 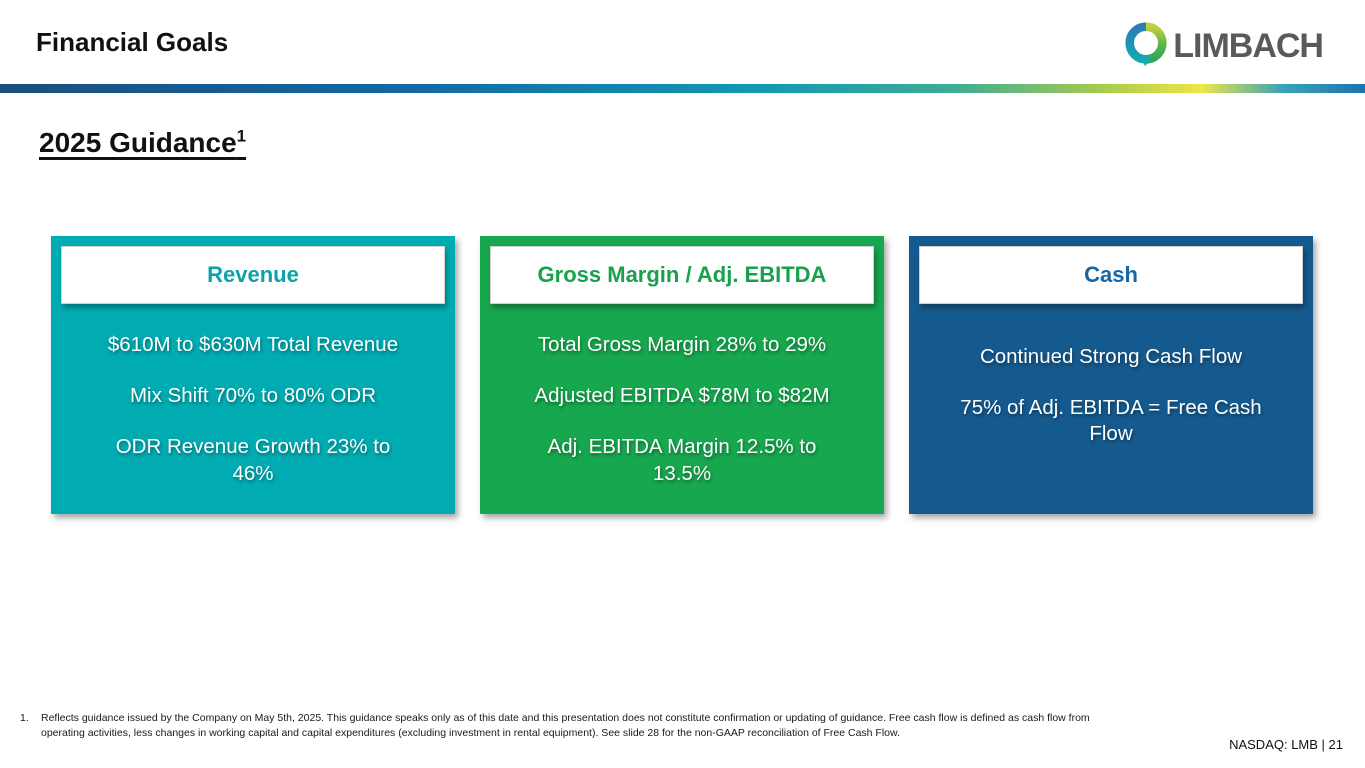 I want to click on cash-line-strong-cash-flow: Continued Strong Cash Flow, so click(x=1111, y=356).